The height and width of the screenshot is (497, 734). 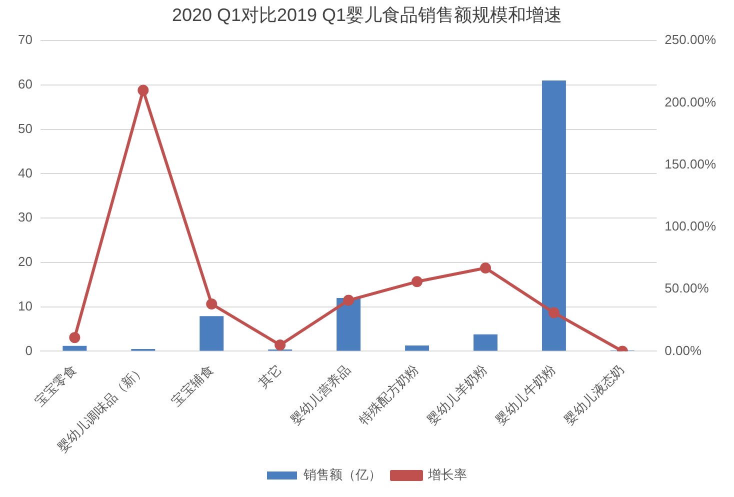 What do you see at coordinates (389, 395) in the screenshot?
I see `x-tick-label: 特殊配方奶粉` at bounding box center [389, 395].